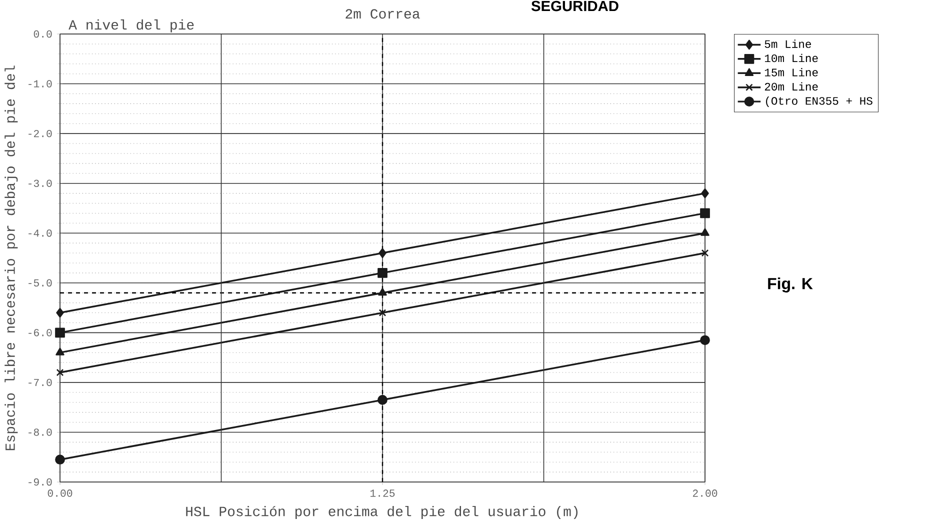  I want to click on legend-label: (Otro EN355 + HS, so click(819, 102).